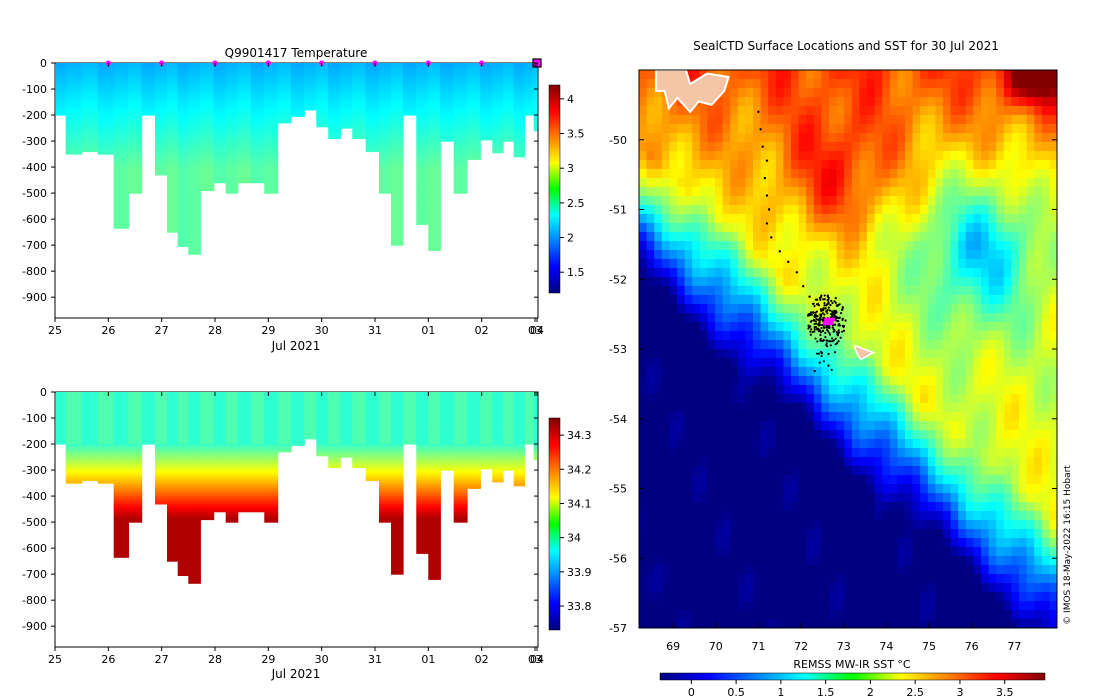  Describe the element at coordinates (34, 522) in the screenshot. I see `y-tick-label: -500` at that location.